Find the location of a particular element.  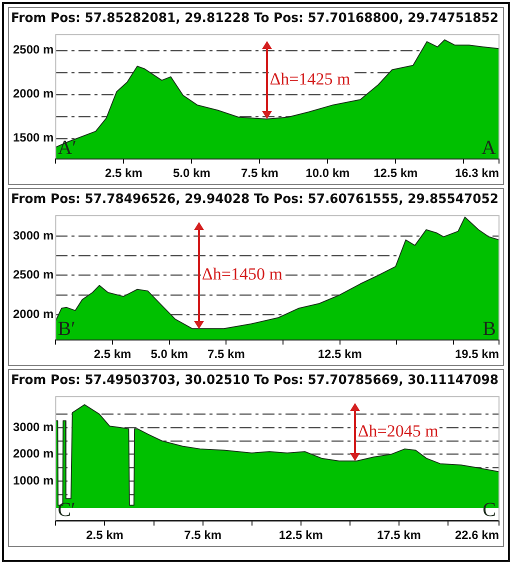

annotation: A′ is located at coordinates (67, 147).